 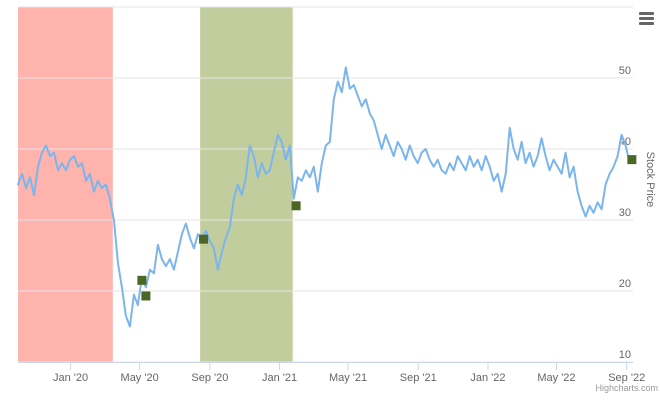 What do you see at coordinates (625, 71) in the screenshot?
I see `y-tick-label: 50` at bounding box center [625, 71].